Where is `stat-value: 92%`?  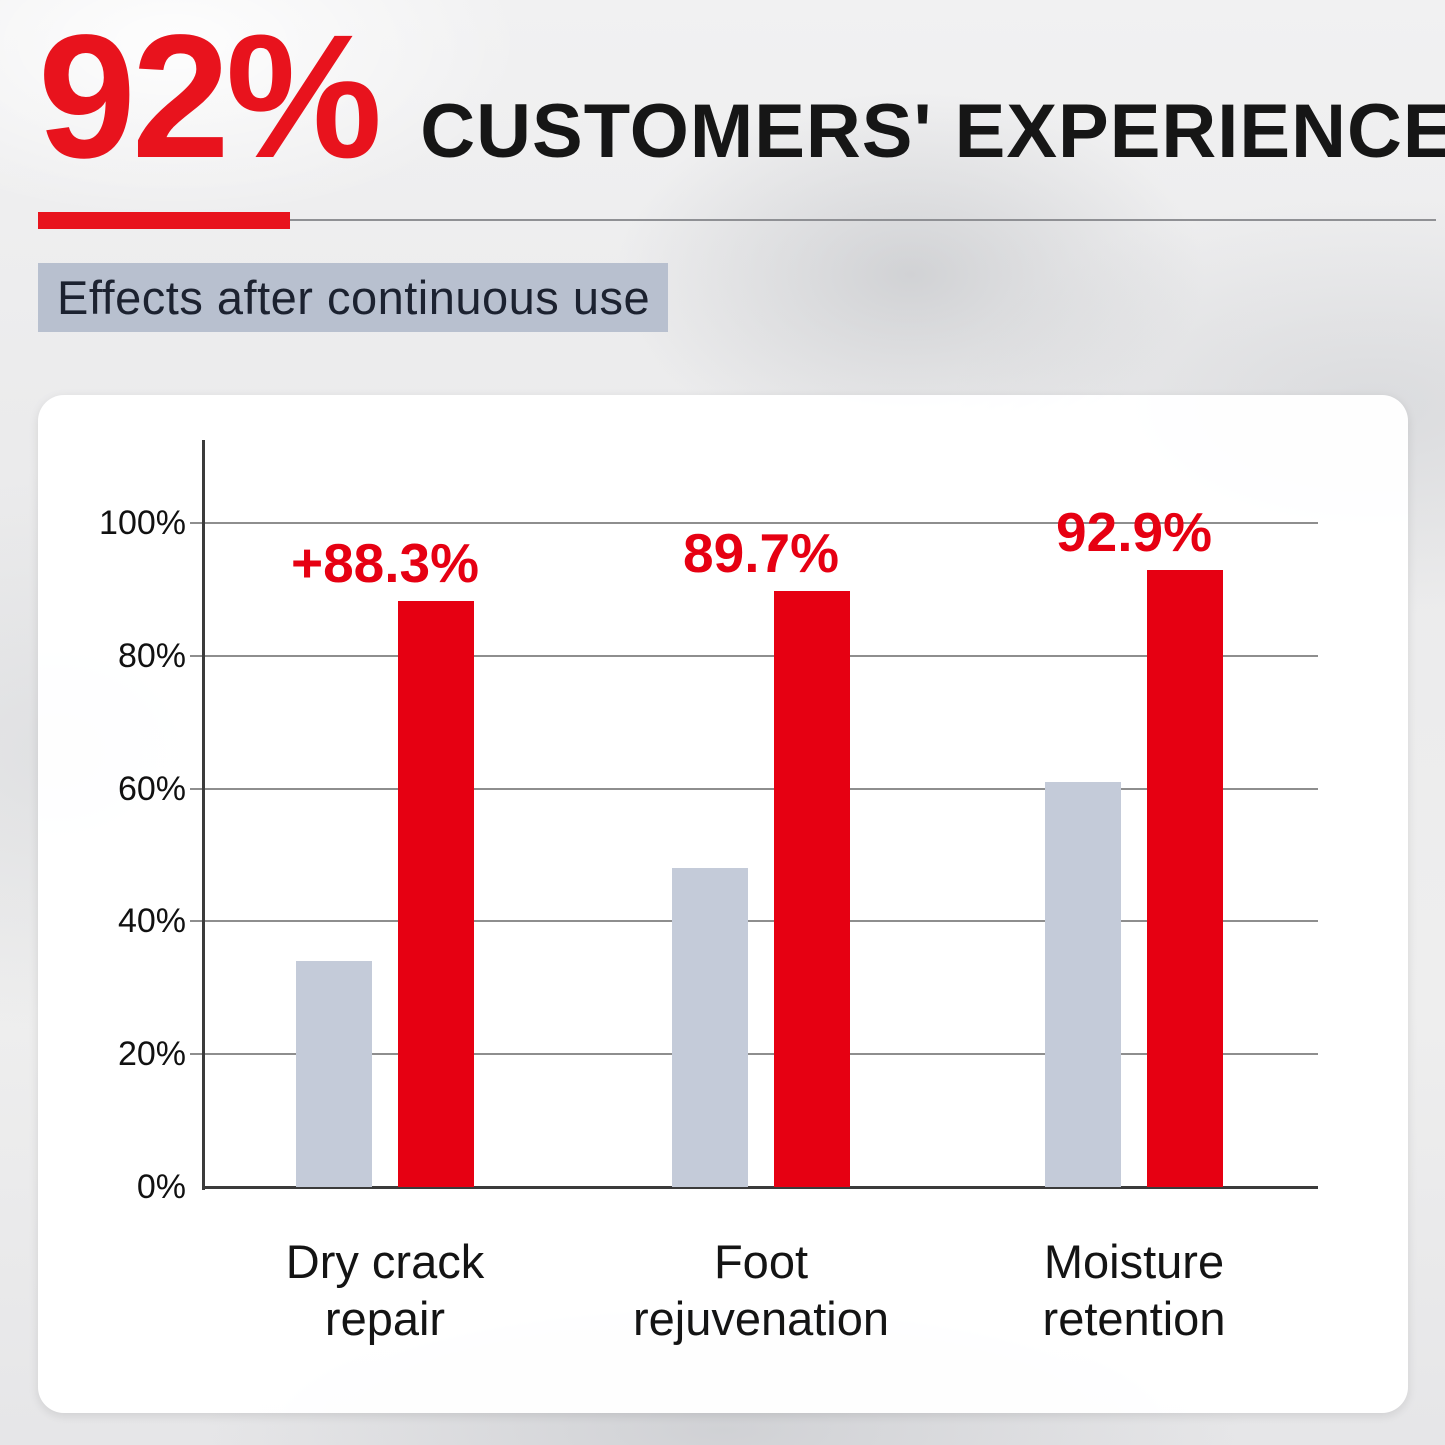 stat-value: 92% is located at coordinates (210, 97).